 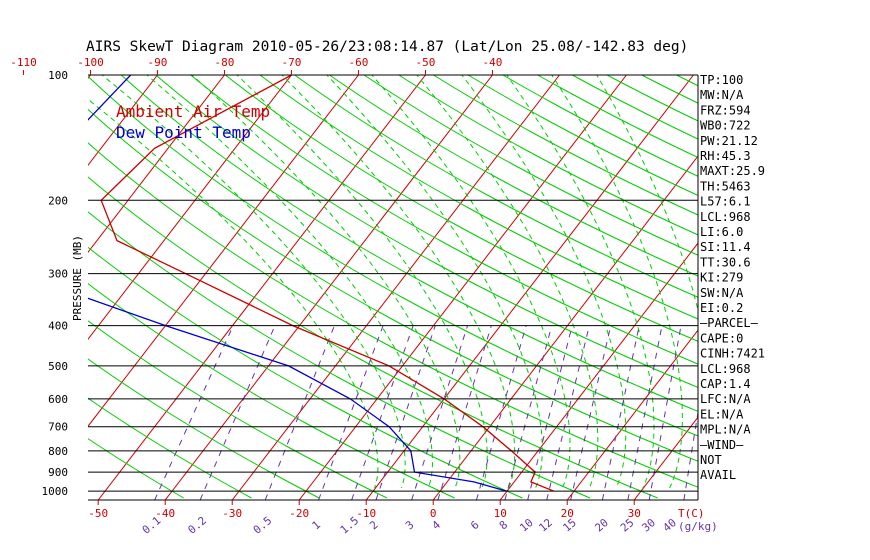 What do you see at coordinates (503, 525) in the screenshot?
I see `mixing-ratio-label: 8` at bounding box center [503, 525].